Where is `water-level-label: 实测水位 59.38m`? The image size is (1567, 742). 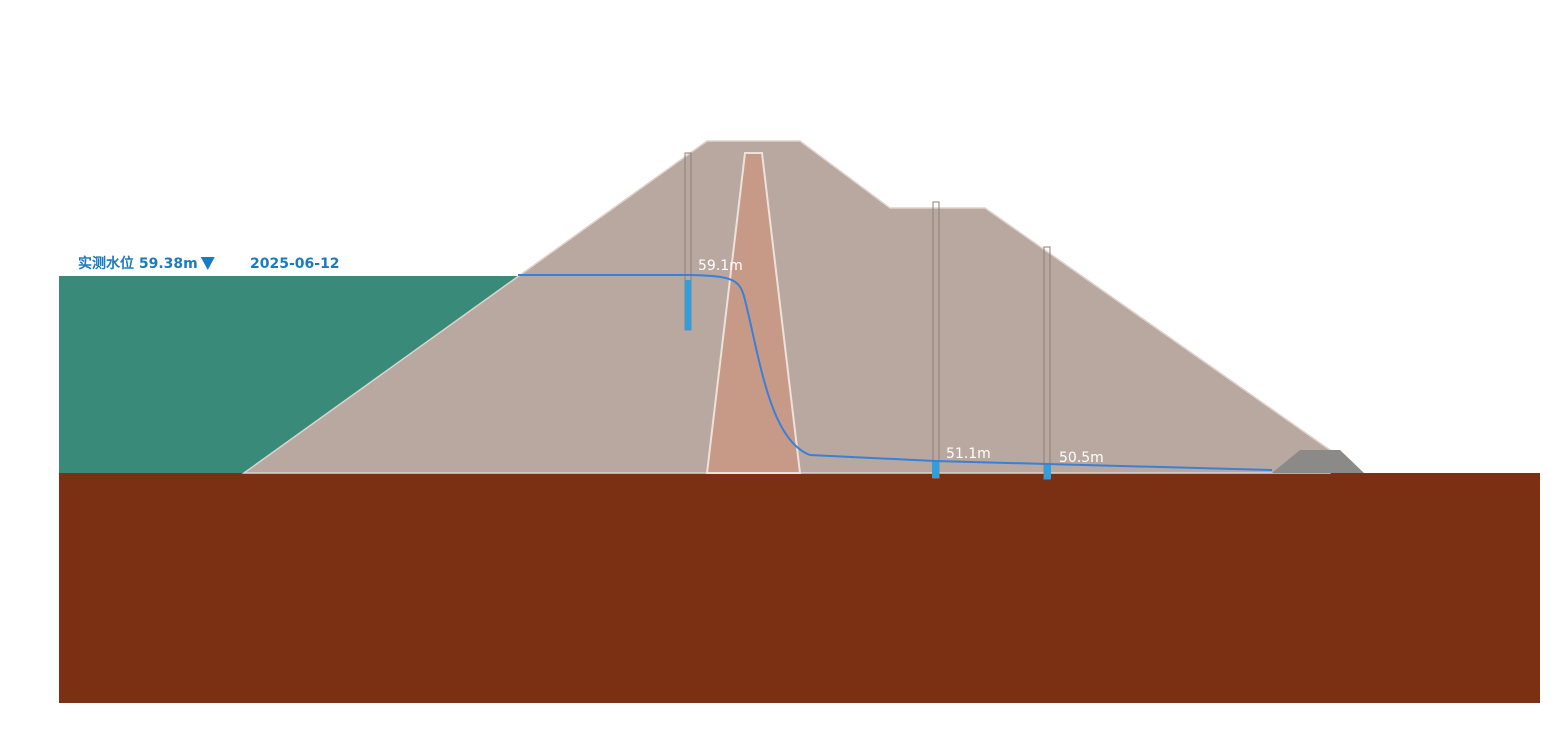
water-level-label: 实测水位 59.38m is located at coordinates (138, 263).